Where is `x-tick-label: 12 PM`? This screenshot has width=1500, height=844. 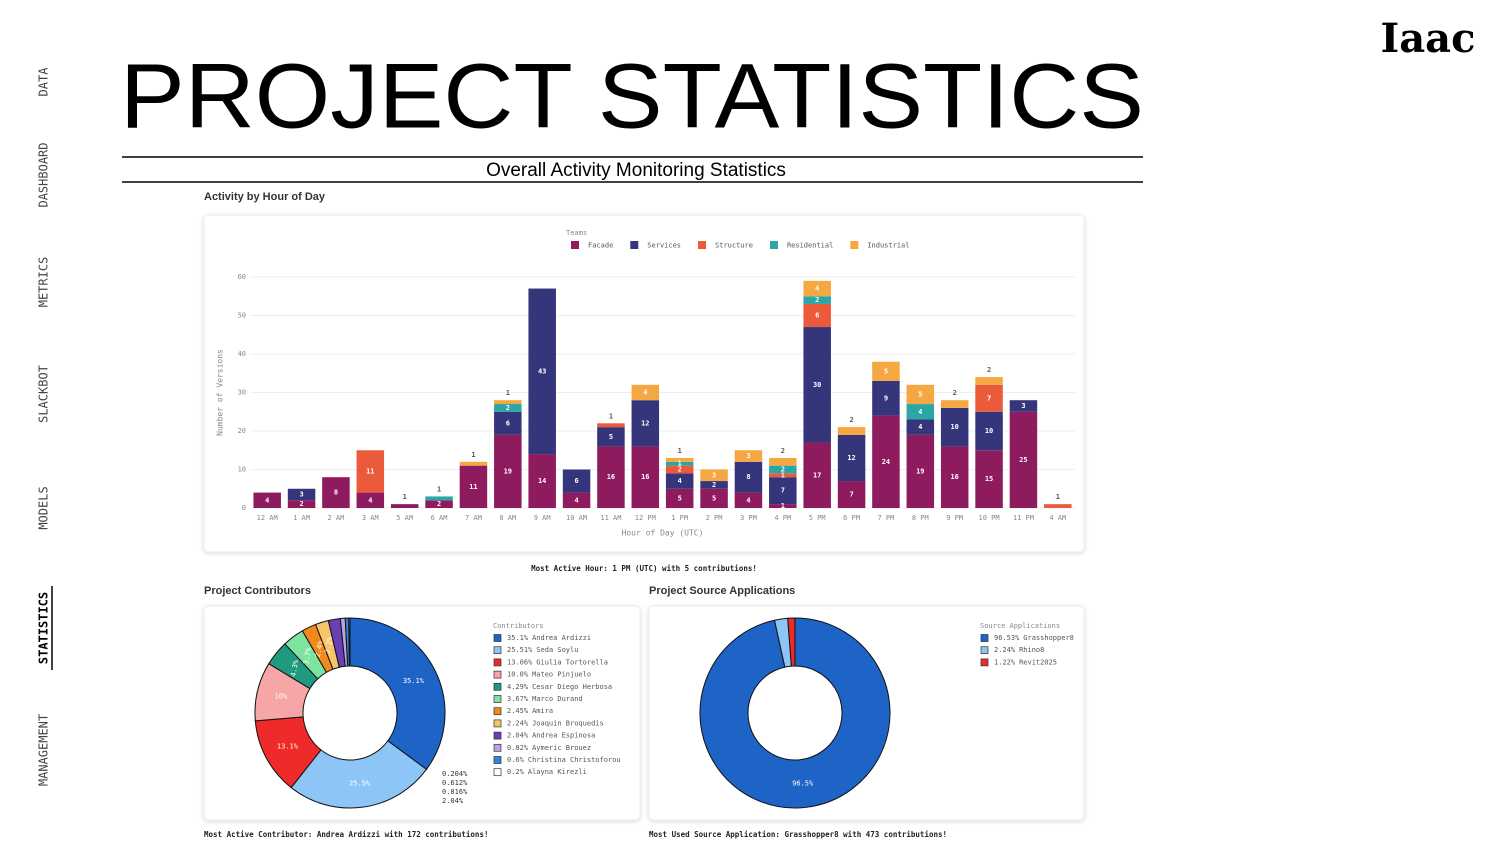 x-tick-label: 12 PM is located at coordinates (645, 518).